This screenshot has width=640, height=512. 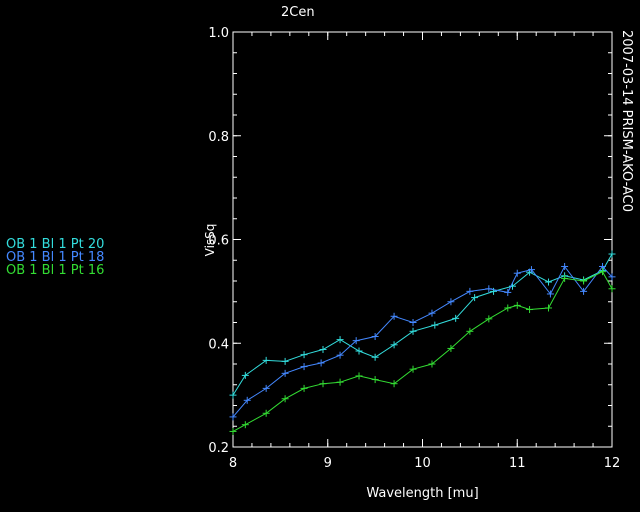 What do you see at coordinates (55, 257) in the screenshot?
I see `legend-entry: OB 1 Bl 1 Pt 18` at bounding box center [55, 257].